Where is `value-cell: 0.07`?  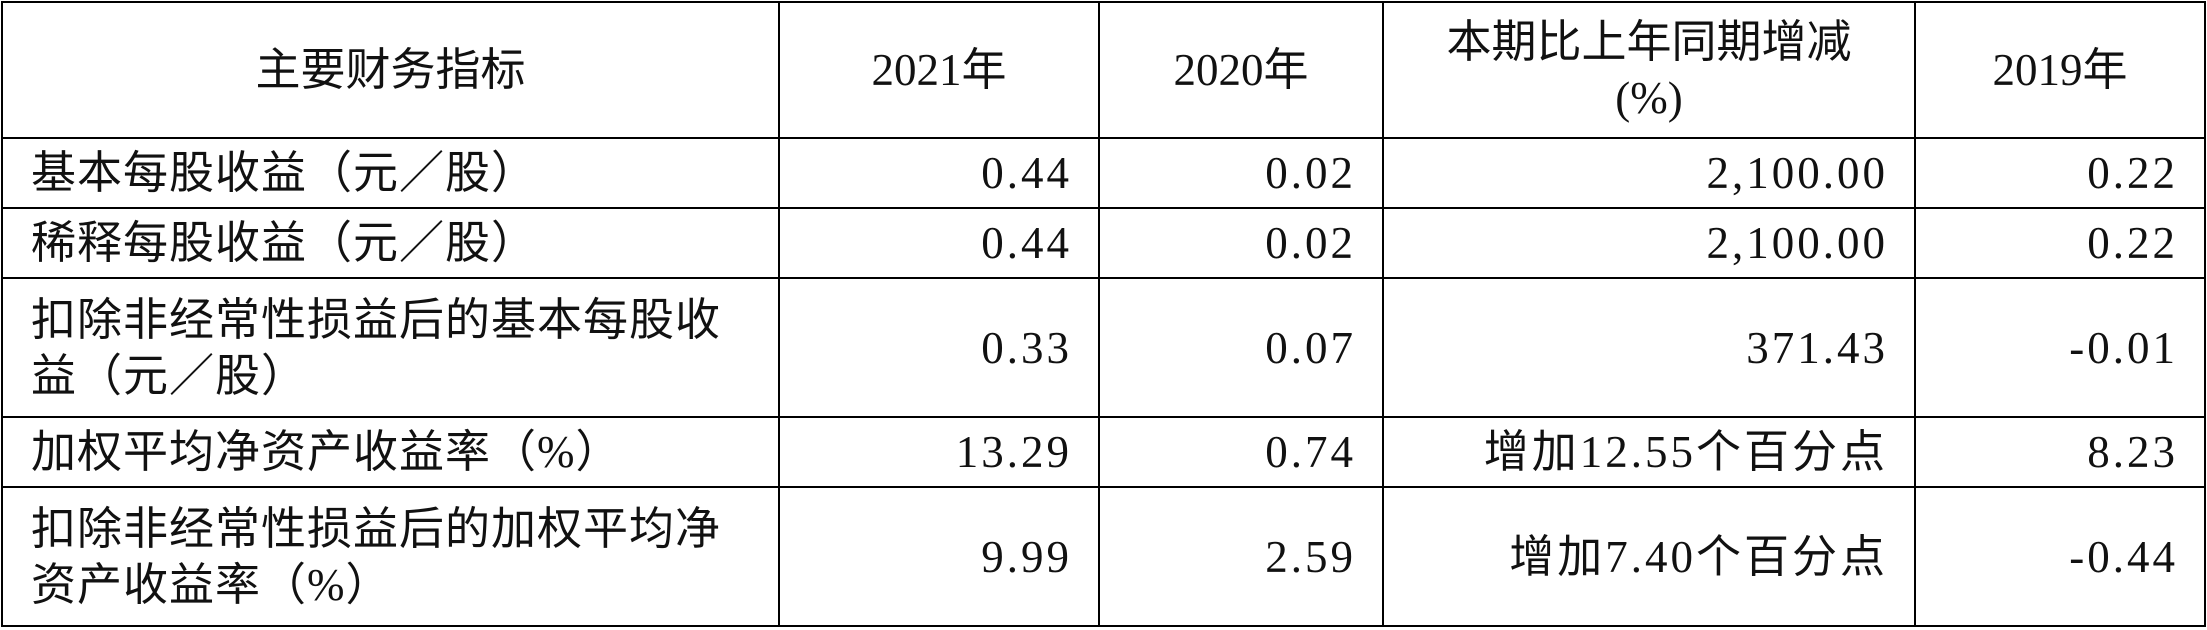
value-cell: 0.07 is located at coordinates (1241, 347).